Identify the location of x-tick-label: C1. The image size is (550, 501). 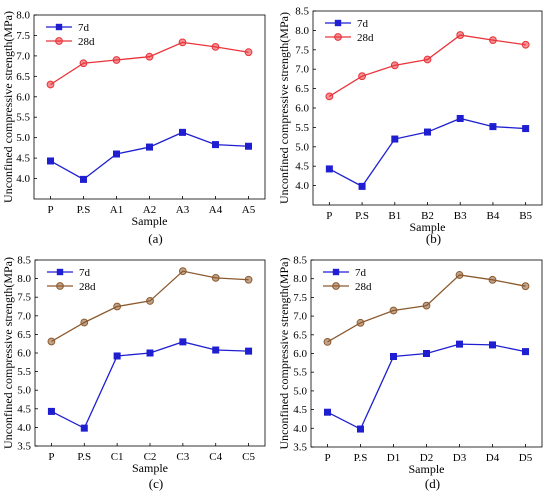
(117, 457).